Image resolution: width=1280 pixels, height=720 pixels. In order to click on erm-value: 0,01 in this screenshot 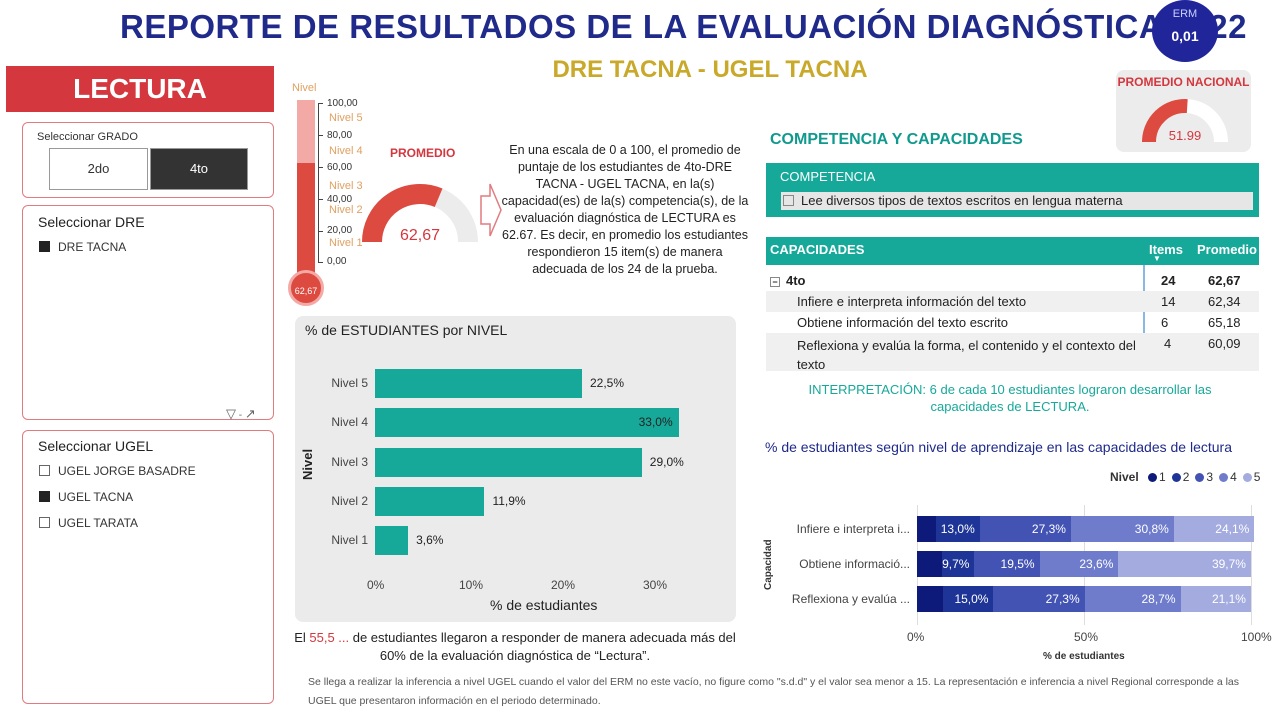, I will do `click(1185, 36)`.